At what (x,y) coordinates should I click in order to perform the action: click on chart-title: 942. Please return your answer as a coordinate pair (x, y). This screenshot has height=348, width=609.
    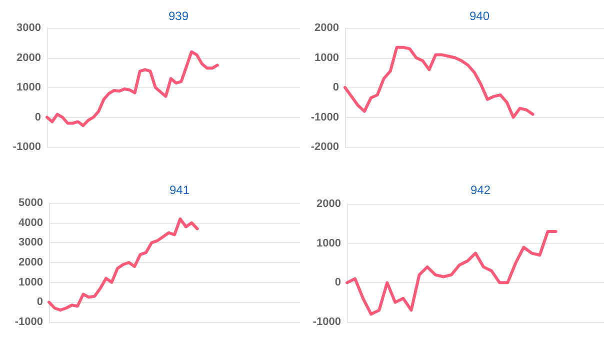
    Looking at the image, I should click on (480, 190).